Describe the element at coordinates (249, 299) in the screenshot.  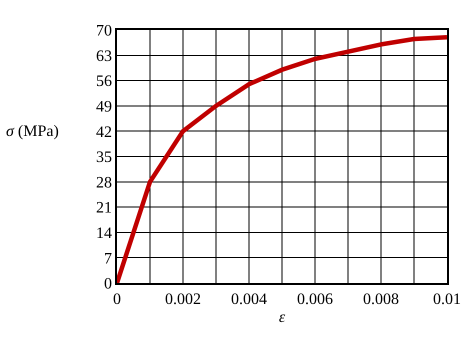
I see `x-tick-label: 0.004` at that location.